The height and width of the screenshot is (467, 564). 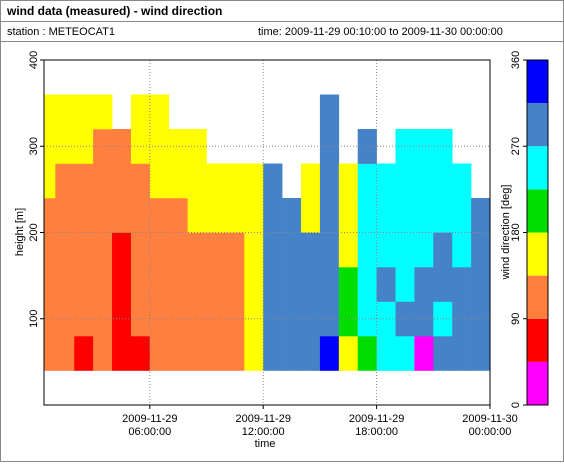 I want to click on x-tick-label: 2009-11-29 12:00:00, so click(x=262, y=425).